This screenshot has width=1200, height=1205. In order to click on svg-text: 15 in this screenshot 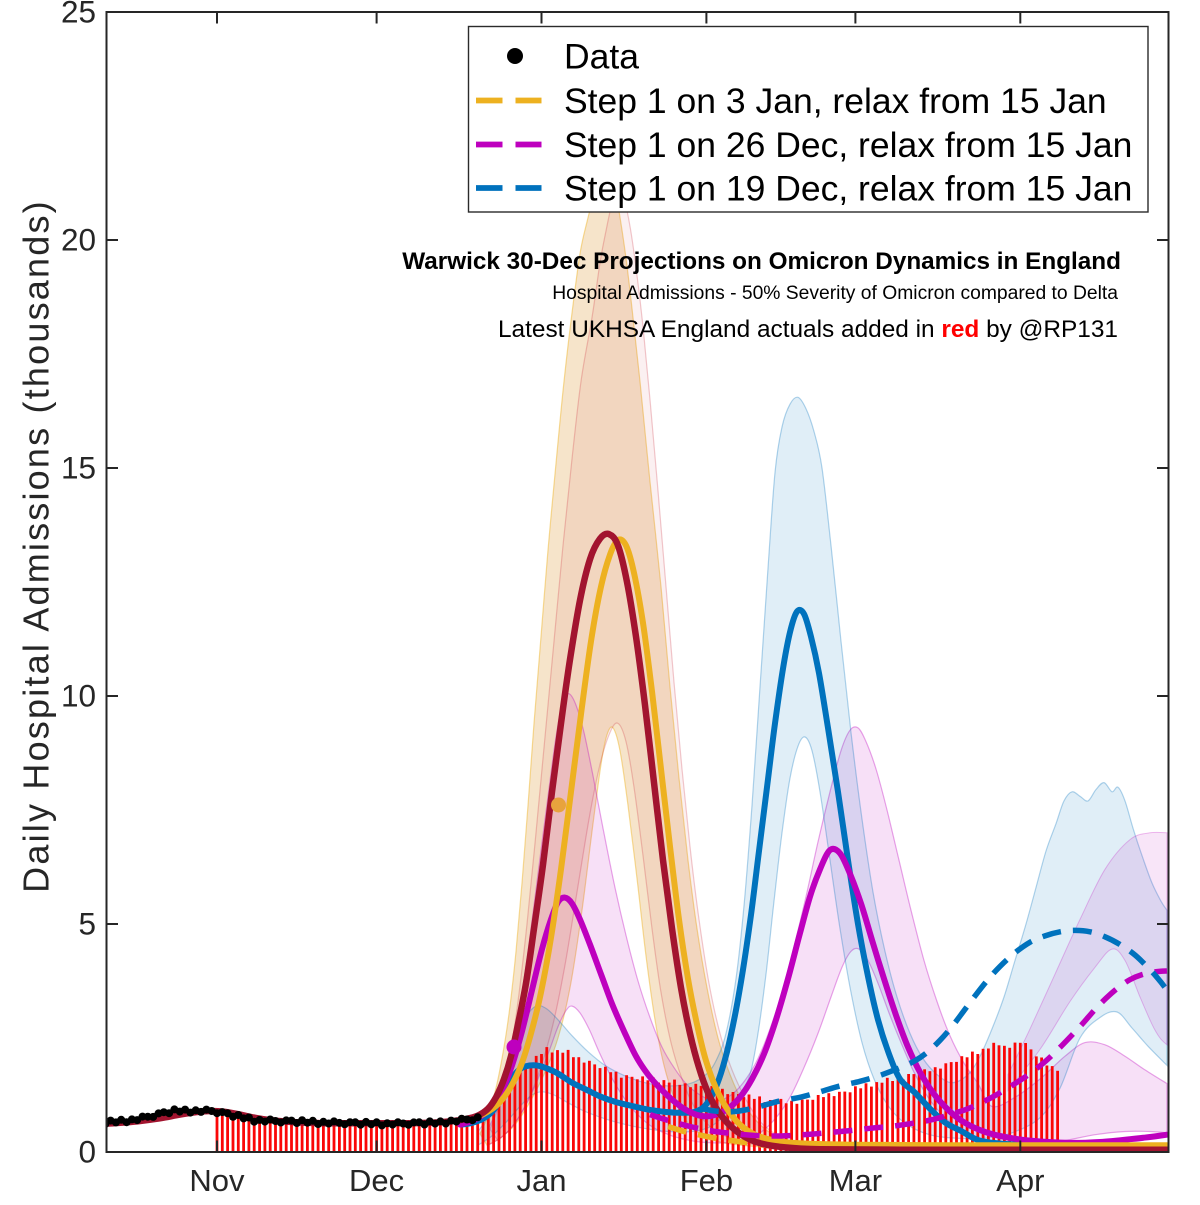, I will do `click(78, 468)`.